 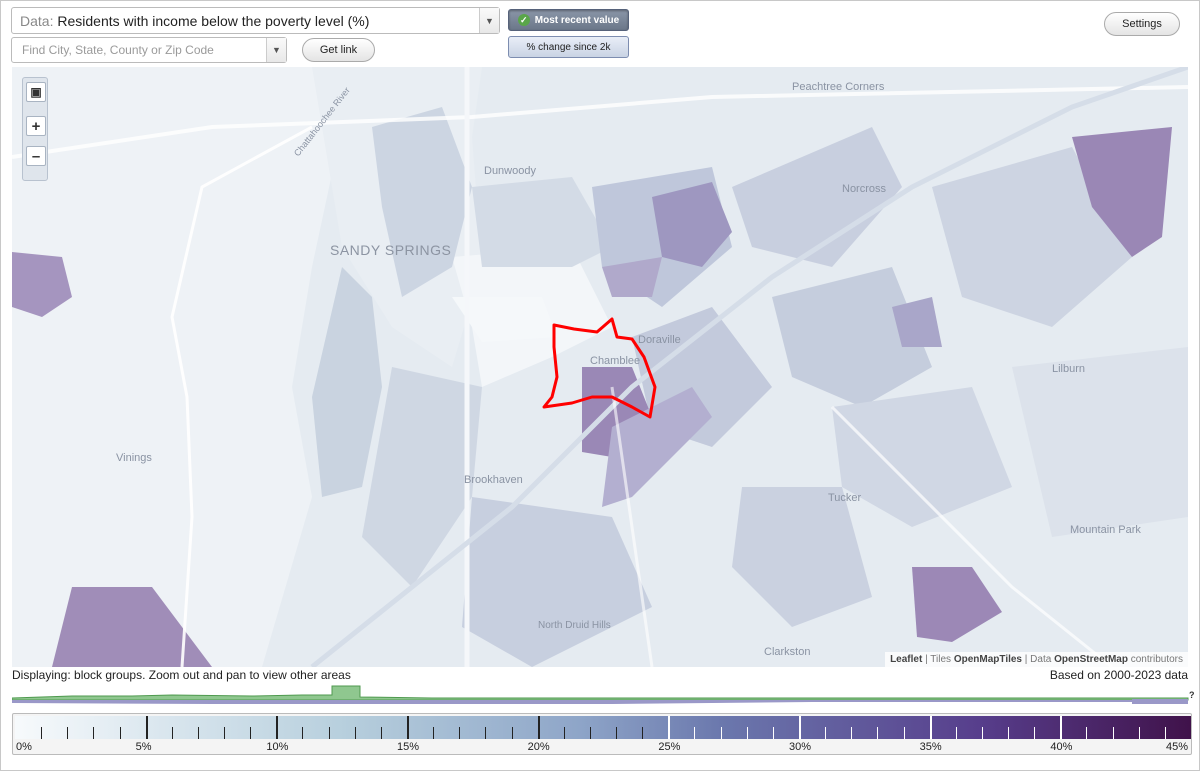 I want to click on openstreetmap-link: OpenStreetMap, so click(x=1091, y=659).